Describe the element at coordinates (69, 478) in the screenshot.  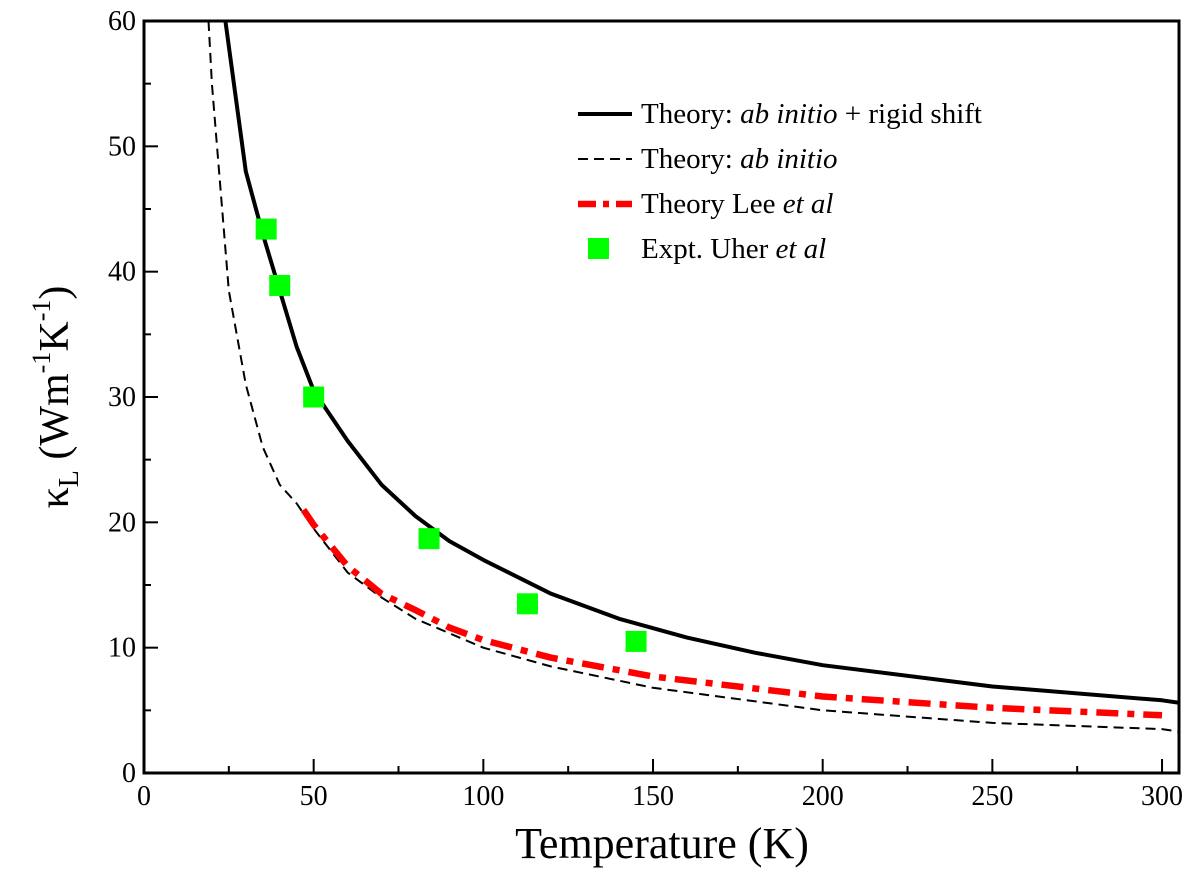
I see `y-axis-label-kappa-sub: L` at that location.